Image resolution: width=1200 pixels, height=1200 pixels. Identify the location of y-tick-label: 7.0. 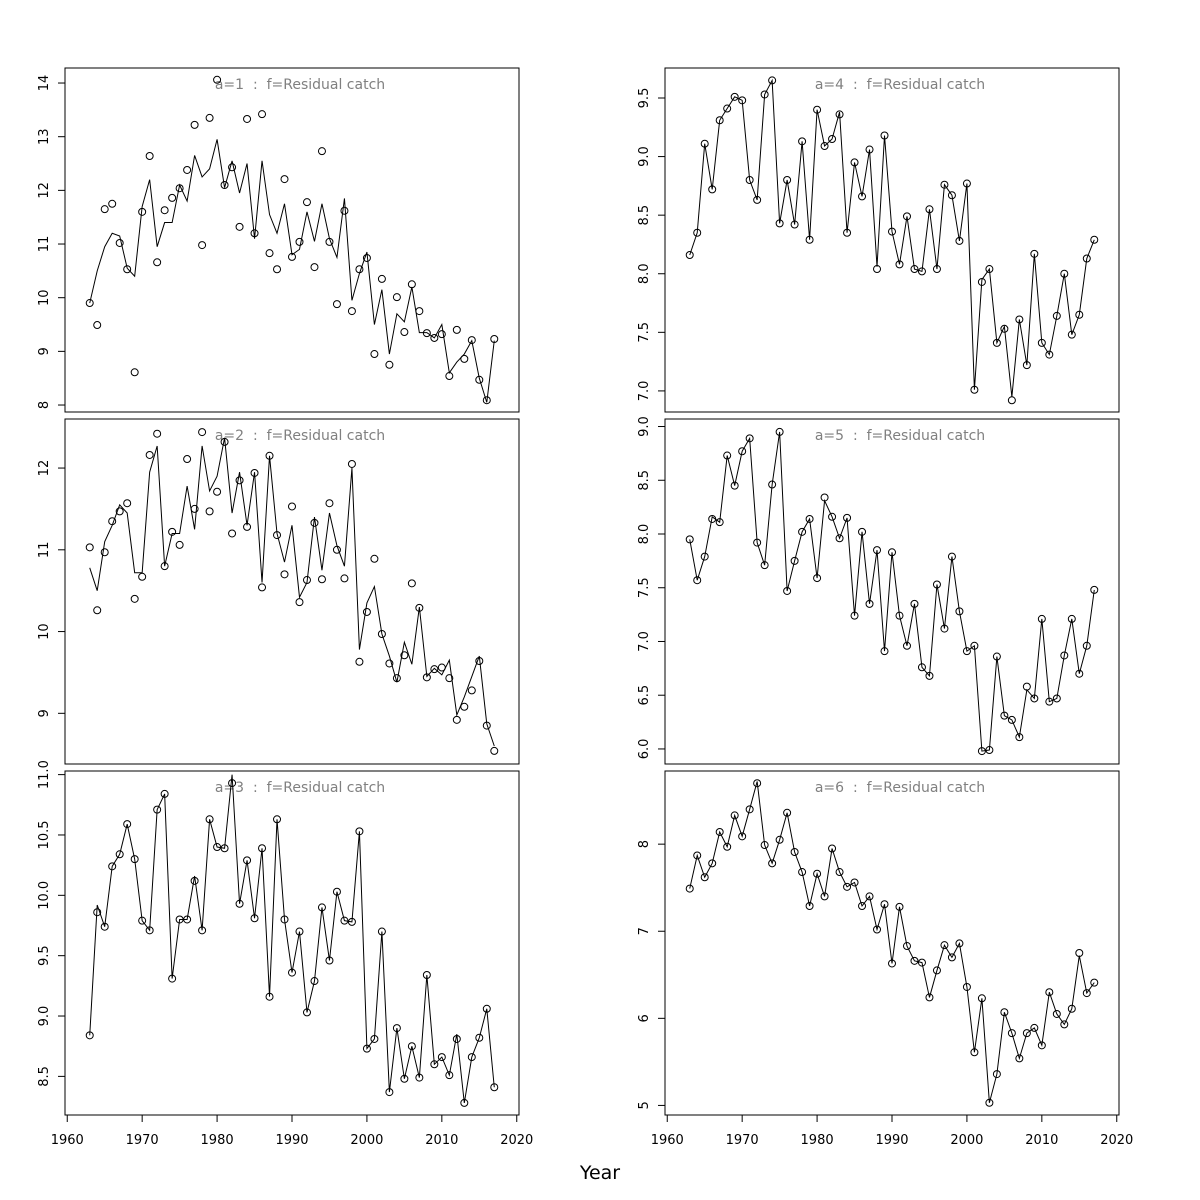
(644, 391).